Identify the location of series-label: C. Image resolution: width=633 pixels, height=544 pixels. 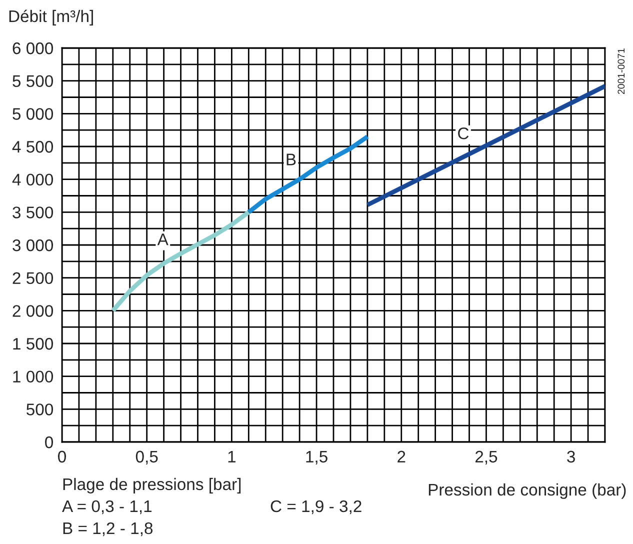
(463, 133).